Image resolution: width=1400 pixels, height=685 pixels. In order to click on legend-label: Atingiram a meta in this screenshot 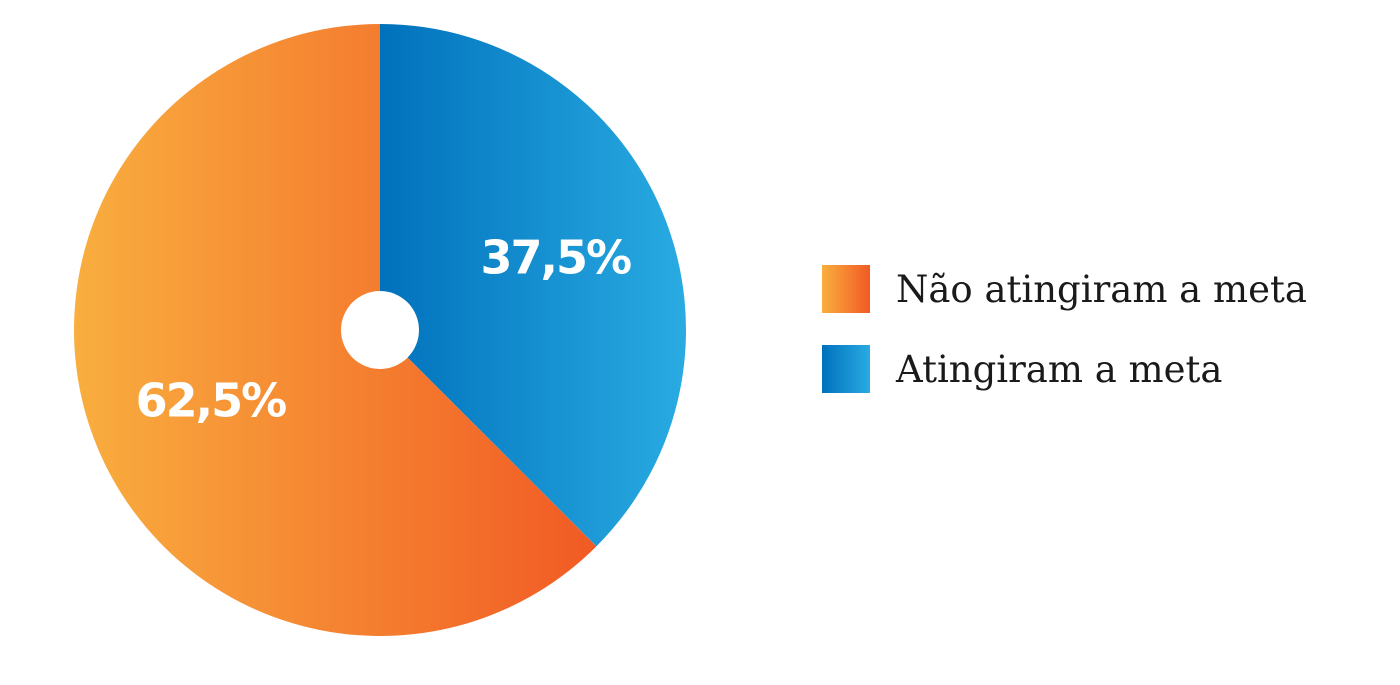, I will do `click(1059, 369)`.